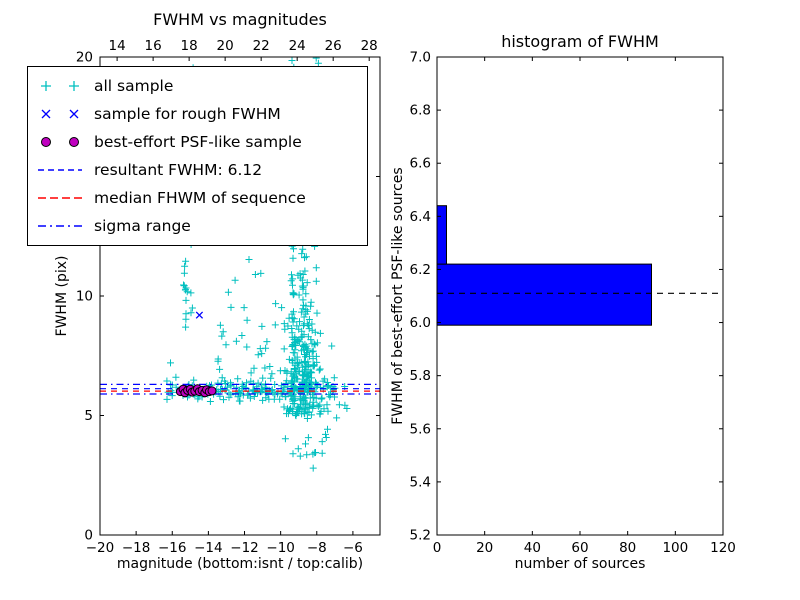 The image size is (800, 600). What do you see at coordinates (178, 170) in the screenshot?
I see `legend-label-resultant-fwhm: resultant FWHM: 6.12` at bounding box center [178, 170].